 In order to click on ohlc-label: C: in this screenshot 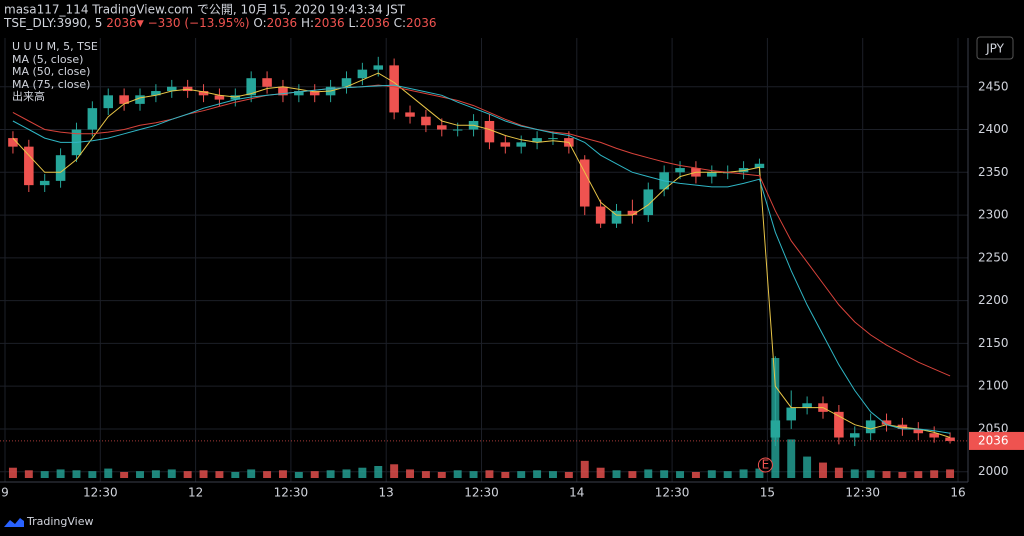, I will do `click(400, 23)`.